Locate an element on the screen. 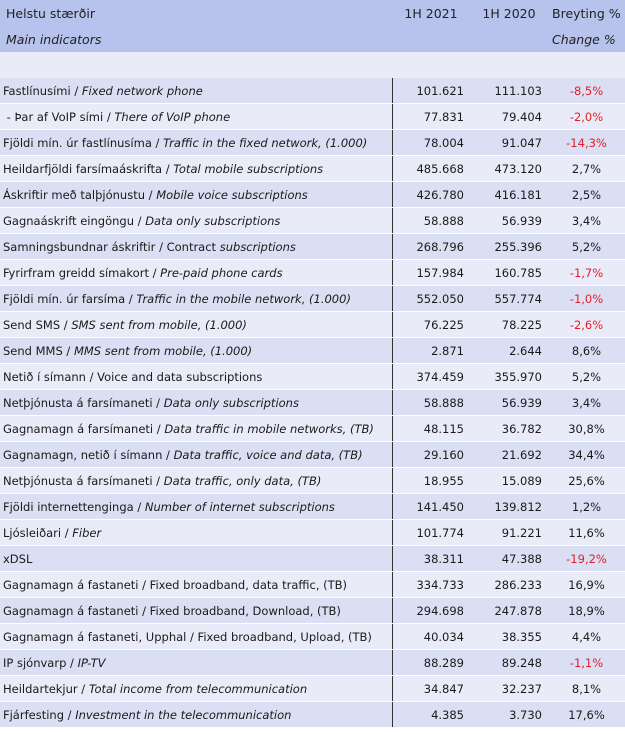 The width and height of the screenshot is (625, 734). label-icelandic: Send SMS / is located at coordinates (37, 324).